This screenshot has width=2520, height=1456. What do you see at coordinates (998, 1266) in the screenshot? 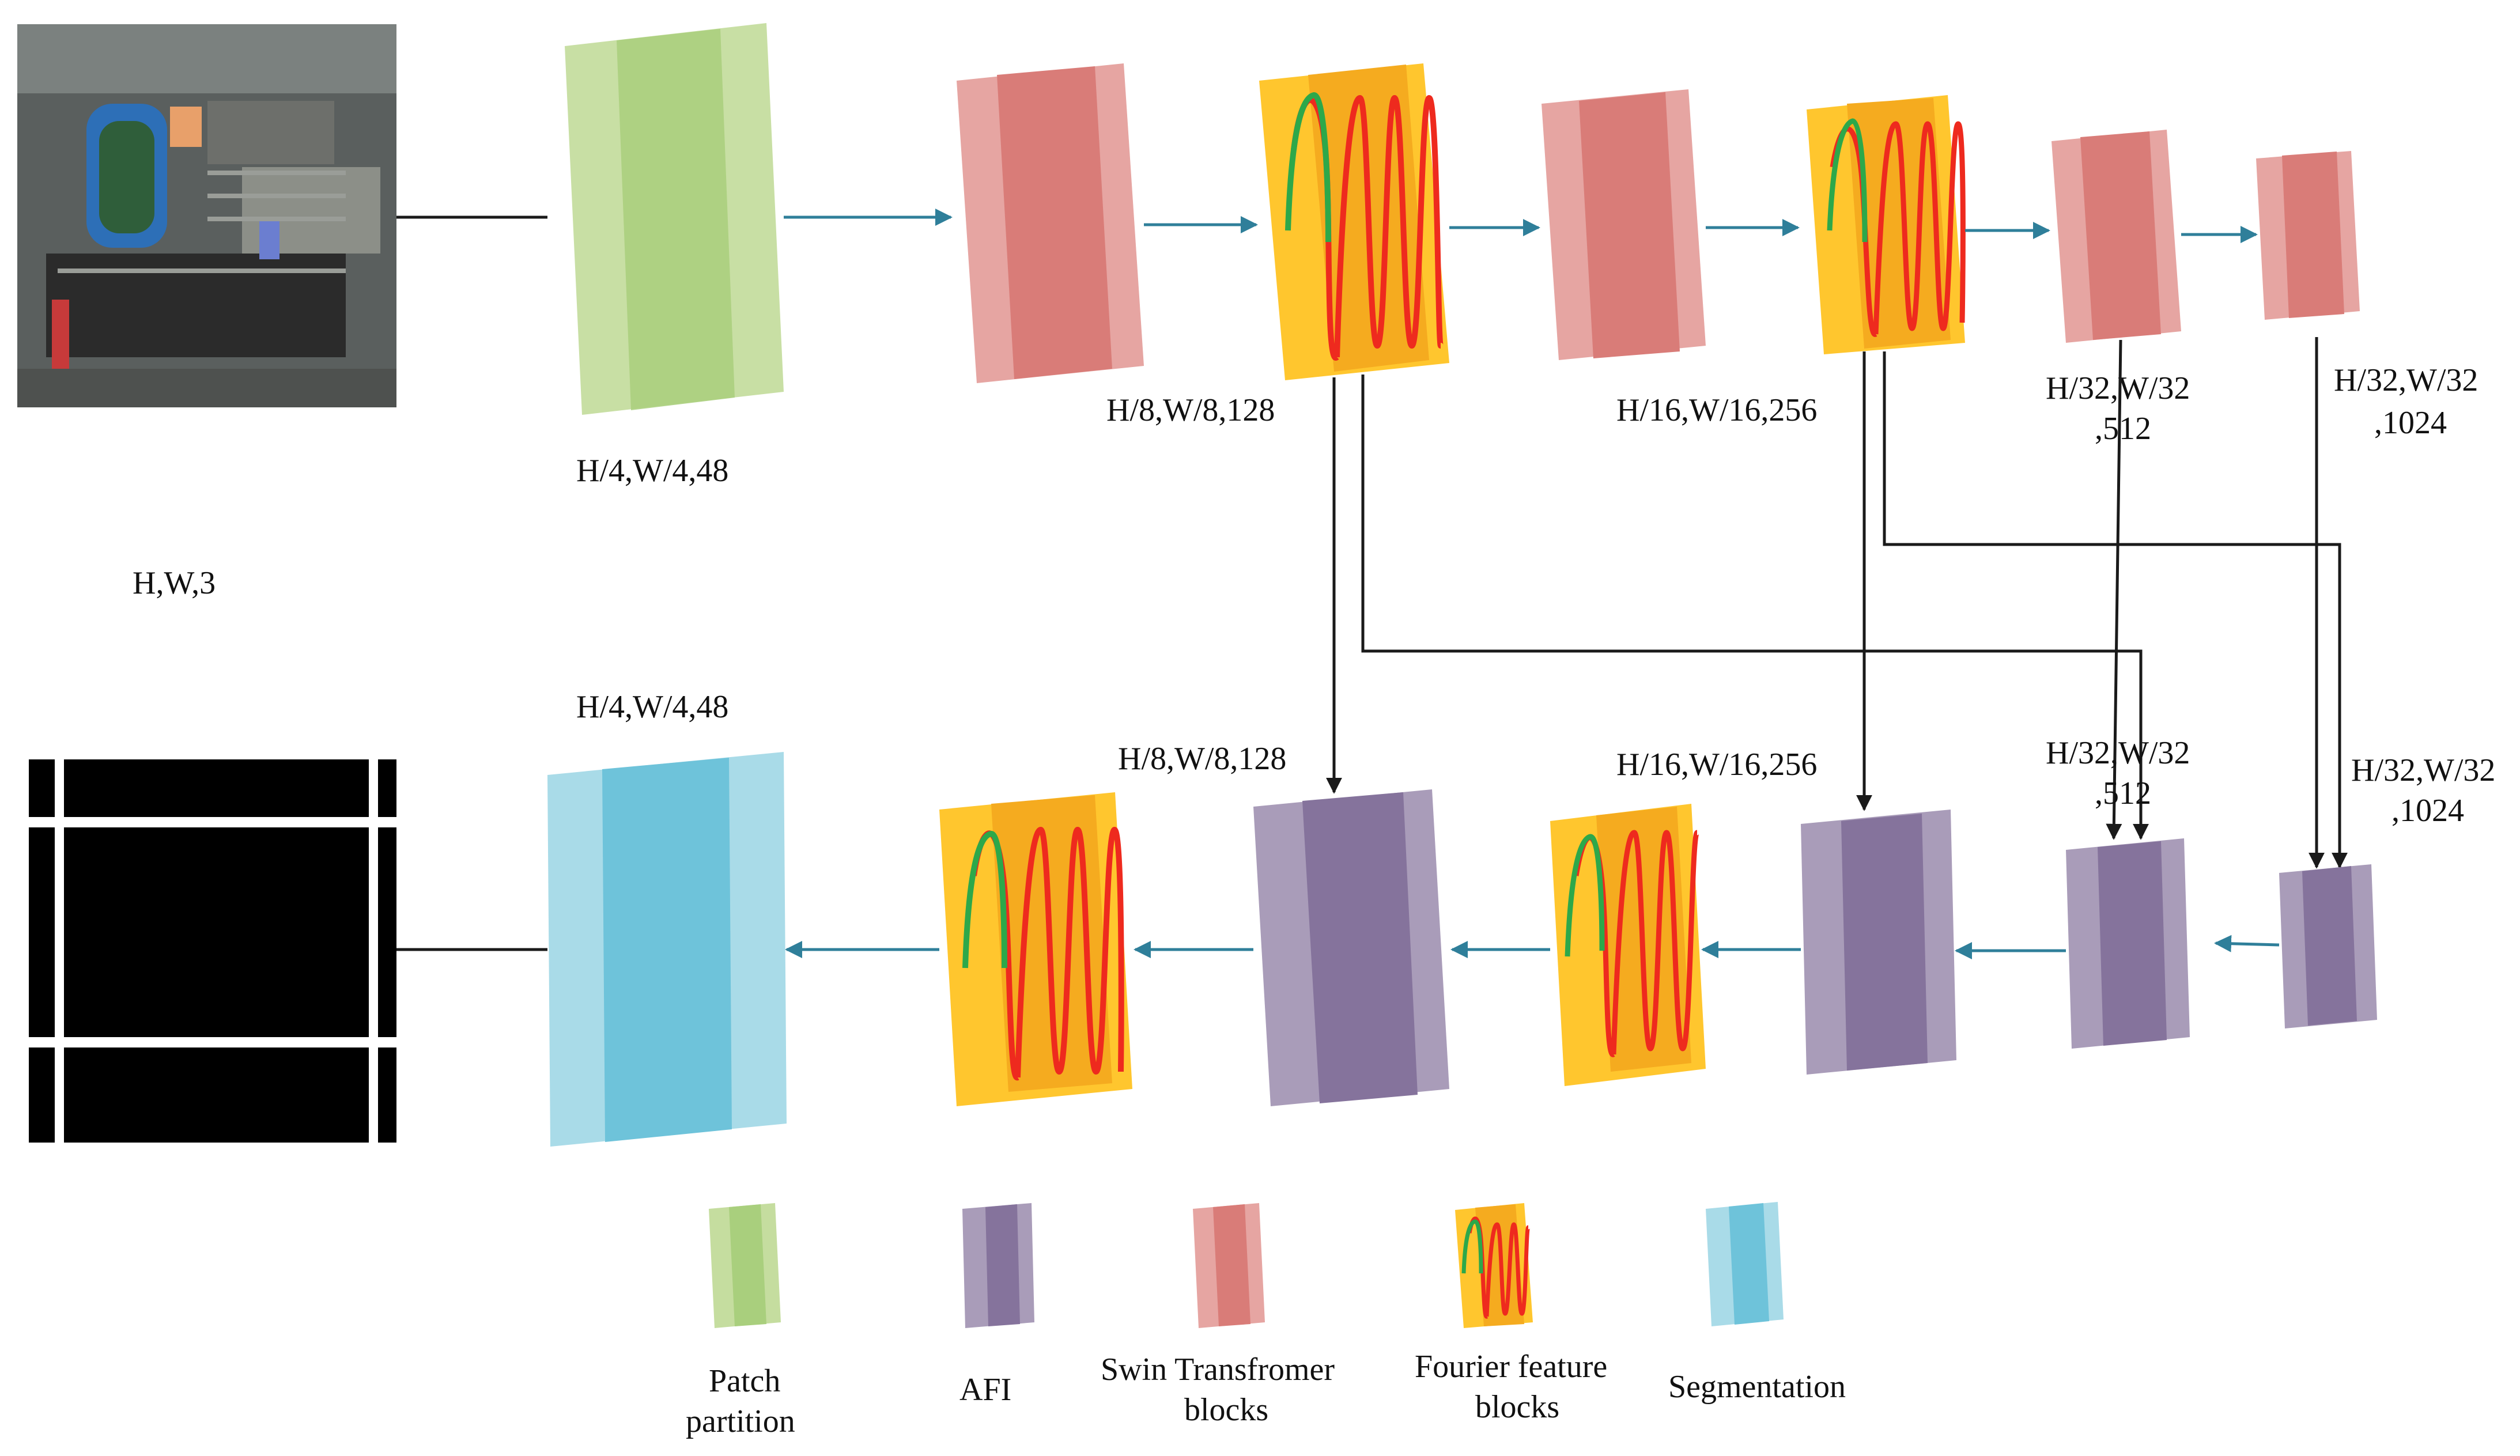
I see `legend-afi-swatch` at bounding box center [998, 1266].